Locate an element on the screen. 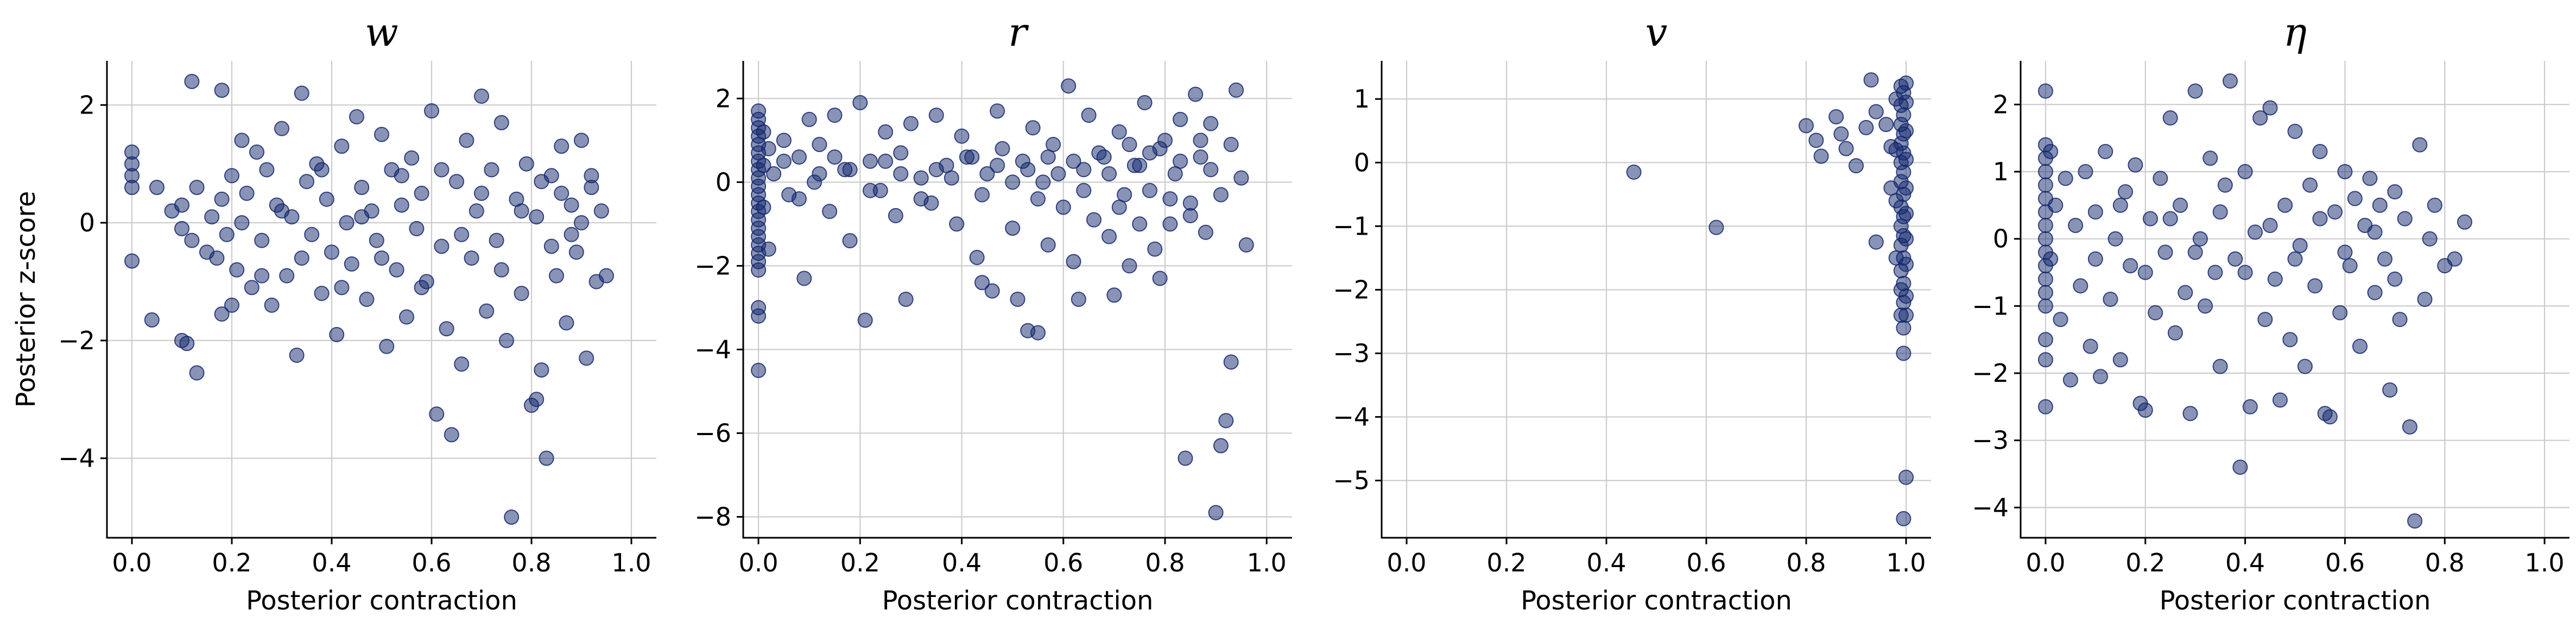 This screenshot has width=2576, height=629. y-tick-label: 2 is located at coordinates (87, 104).